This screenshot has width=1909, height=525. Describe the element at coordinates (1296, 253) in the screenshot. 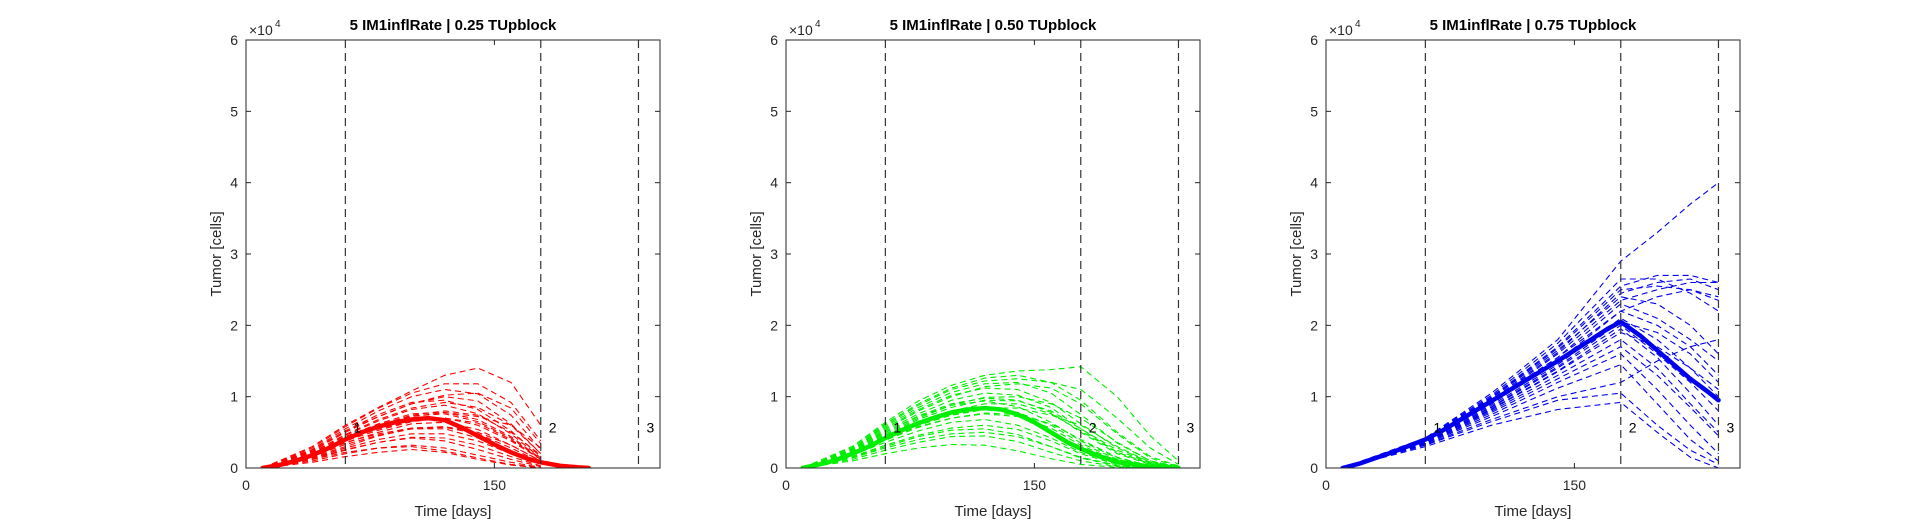

I see `y-axis-label-3: Tumor [cells]` at that location.